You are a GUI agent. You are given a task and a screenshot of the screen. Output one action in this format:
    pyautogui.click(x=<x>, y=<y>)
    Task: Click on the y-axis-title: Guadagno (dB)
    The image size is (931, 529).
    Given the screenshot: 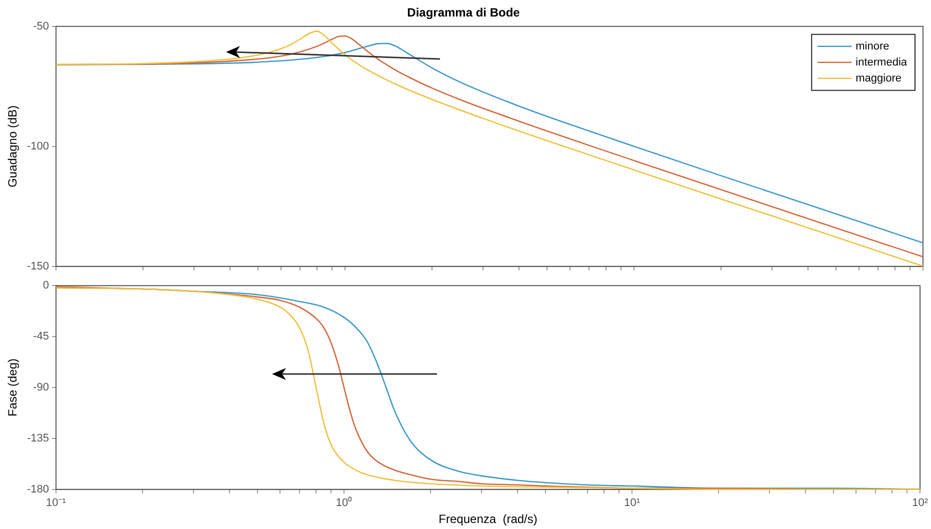 What is the action you would take?
    pyautogui.click(x=13, y=146)
    